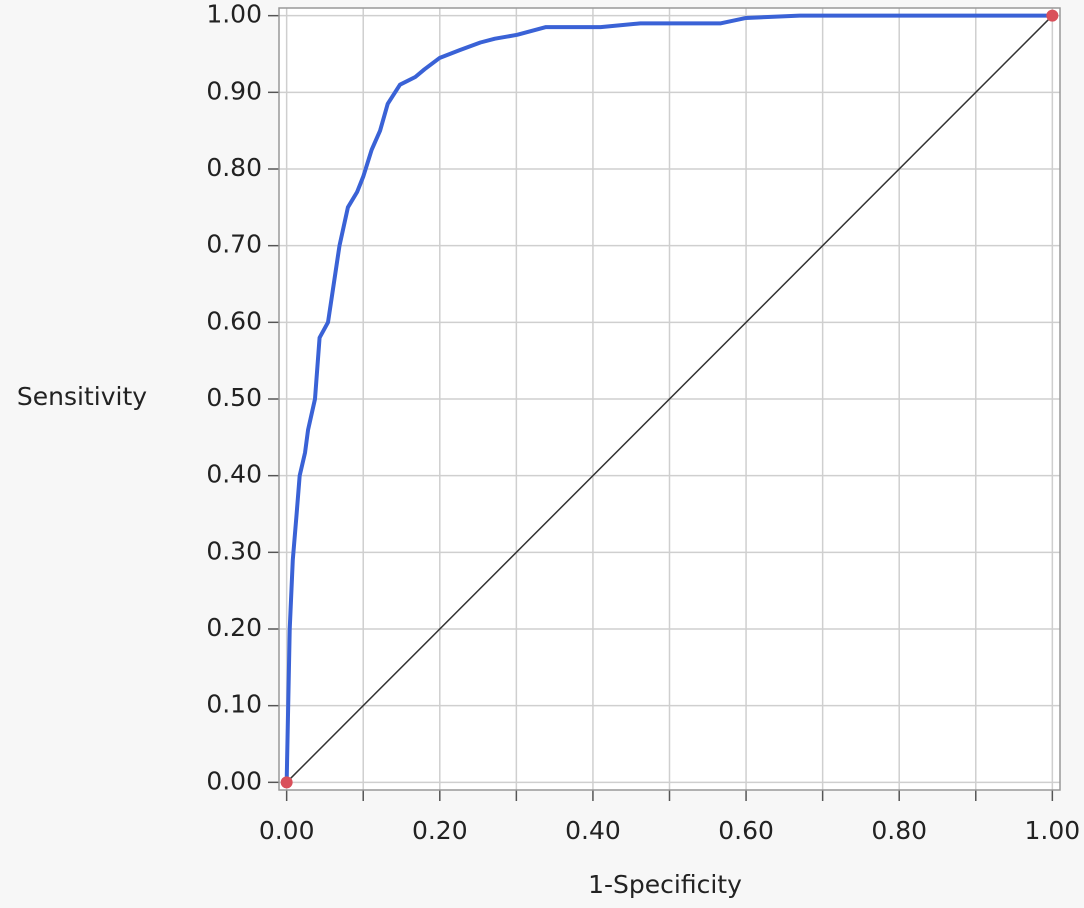 This screenshot has height=908, width=1084. I want to click on y-tick-label: 0.30, so click(234, 550).